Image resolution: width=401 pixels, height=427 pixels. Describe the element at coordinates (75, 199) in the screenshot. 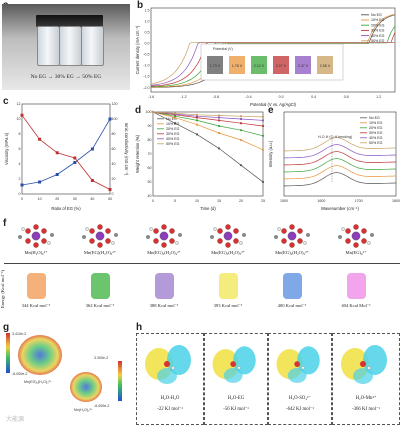

I see `x-tick-label: 30` at that location.